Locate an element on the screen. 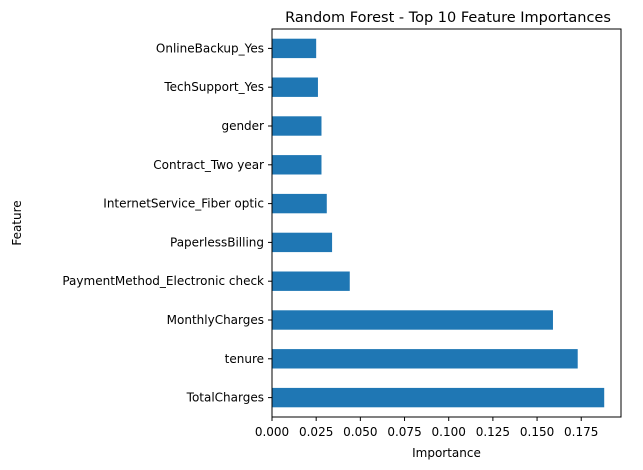 The image size is (643, 470). y-tick-label: PaperlessBilling is located at coordinates (217, 242).